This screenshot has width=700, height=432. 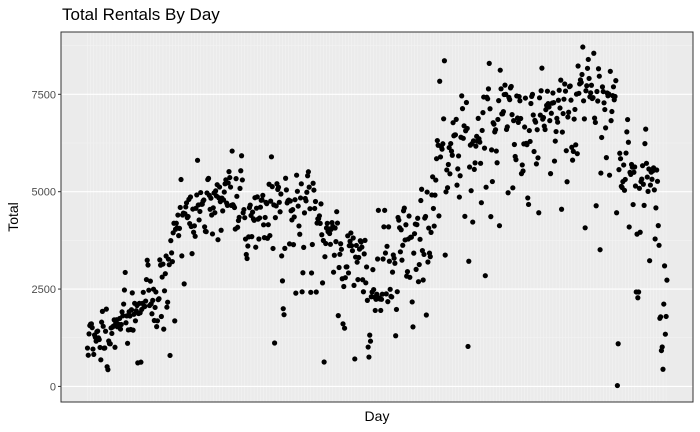 I want to click on y-tick-label: 2500, so click(x=44, y=290).